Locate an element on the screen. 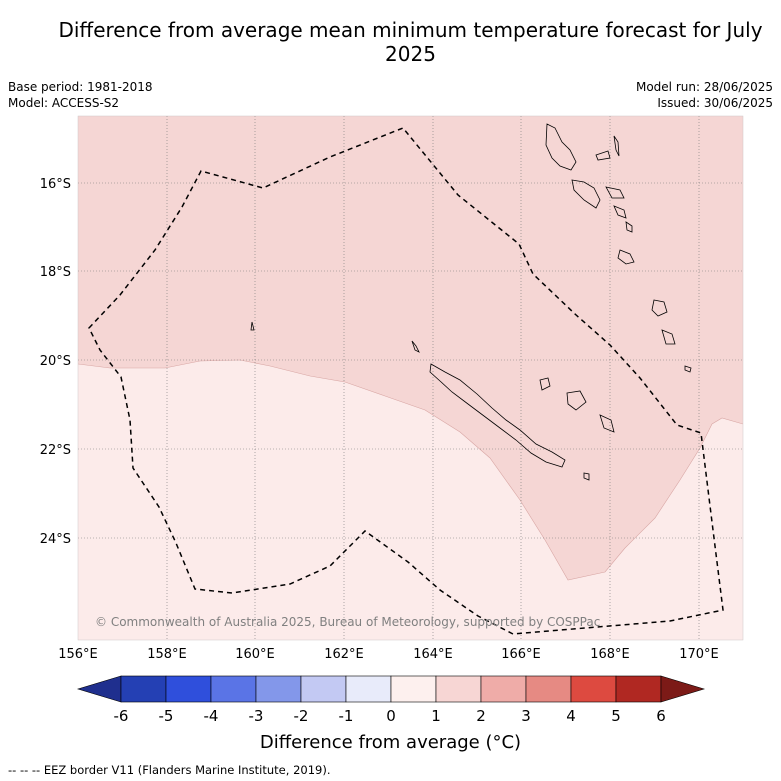 The image size is (781, 781). colorbar-tick-label: 4 is located at coordinates (571, 716).